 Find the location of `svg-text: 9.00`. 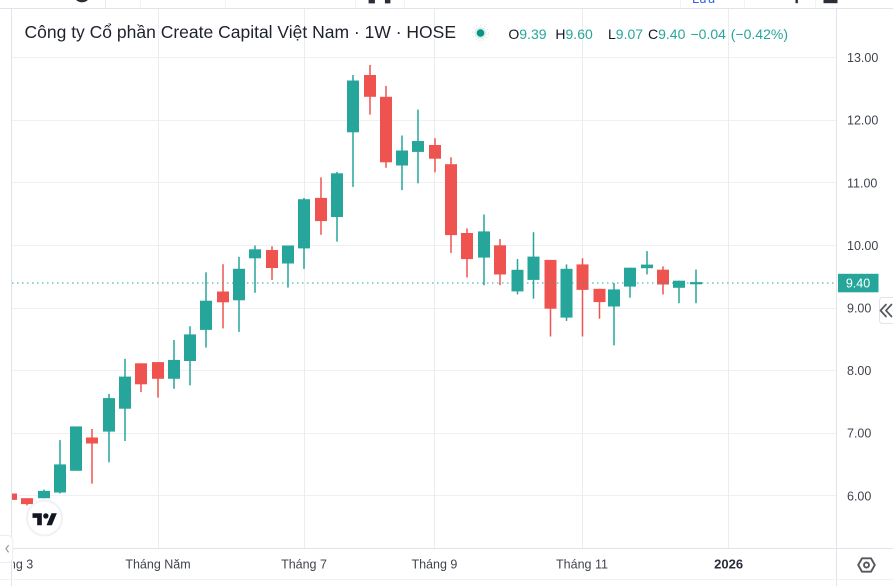

svg-text: 9.00 is located at coordinates (859, 309).